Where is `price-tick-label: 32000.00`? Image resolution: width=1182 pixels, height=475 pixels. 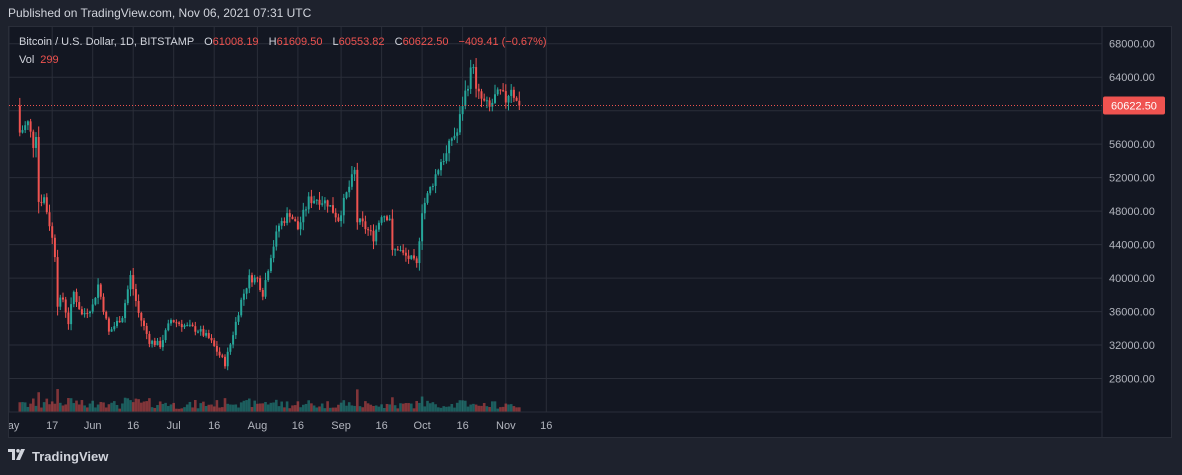 price-tick-label: 32000.00 is located at coordinates (1132, 346).